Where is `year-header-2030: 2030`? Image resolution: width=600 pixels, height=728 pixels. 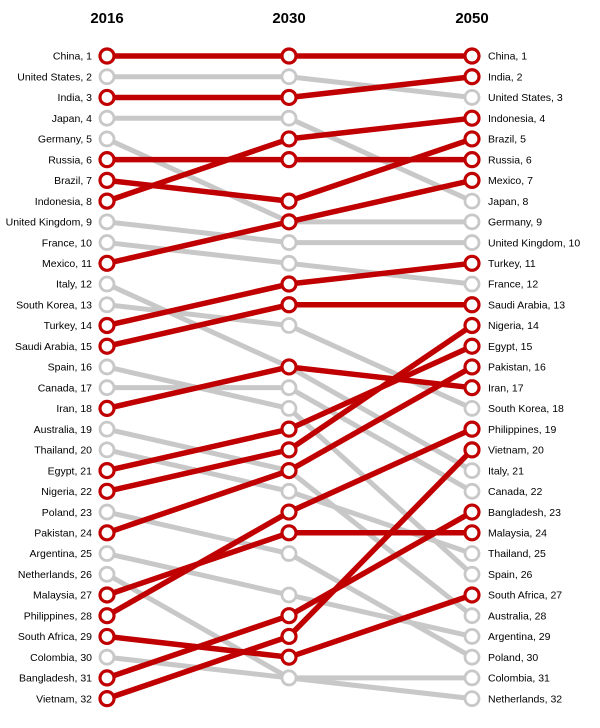 year-header-2030: 2030 is located at coordinates (288, 18).